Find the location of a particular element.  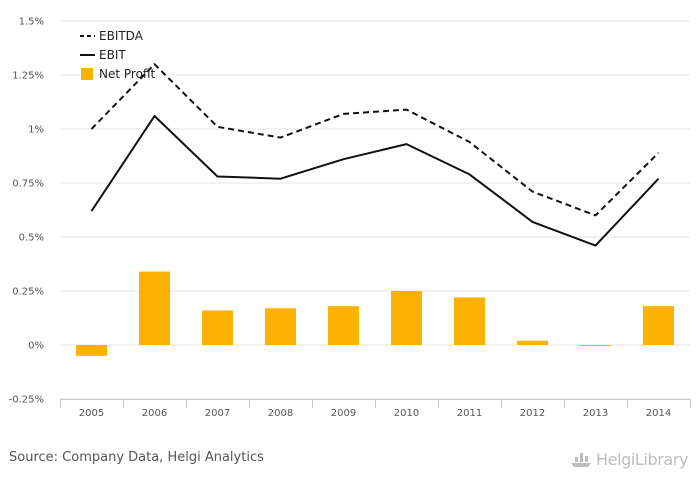

legend: EBITDA EBIT Net Profit is located at coordinates (117, 55).